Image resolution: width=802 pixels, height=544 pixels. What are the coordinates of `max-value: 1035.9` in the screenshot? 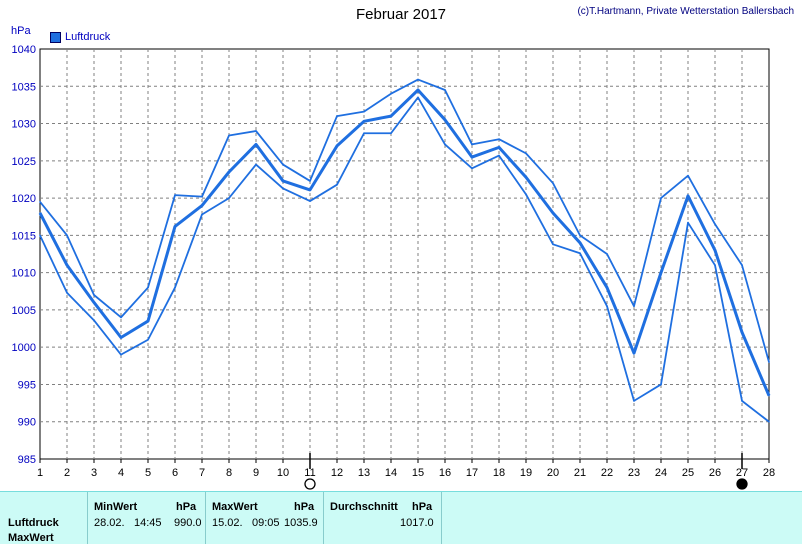 It's located at (301, 523).